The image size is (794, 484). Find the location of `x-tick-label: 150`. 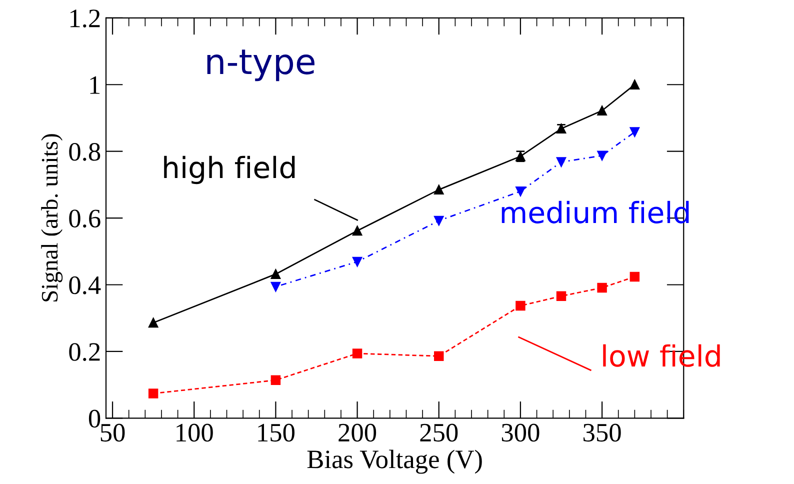

x-tick-label: 150 is located at coordinates (276, 433).